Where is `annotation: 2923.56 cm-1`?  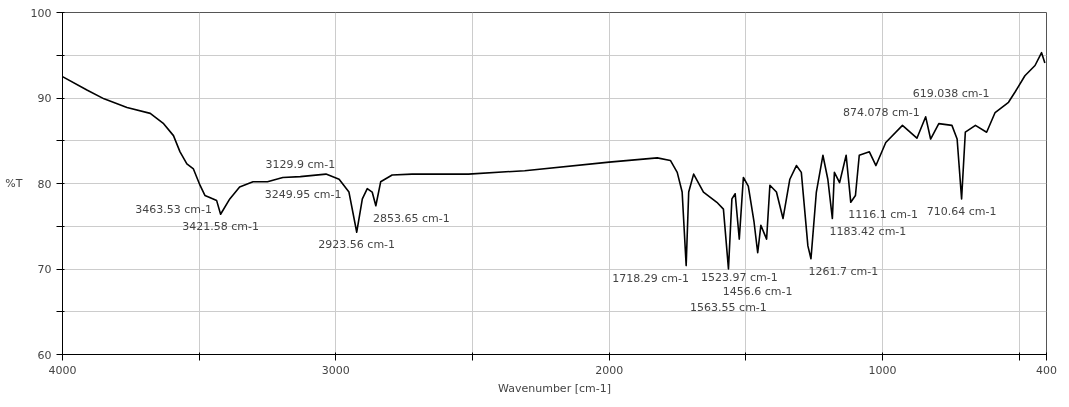 annotation: 2923.56 cm-1 is located at coordinates (357, 245).